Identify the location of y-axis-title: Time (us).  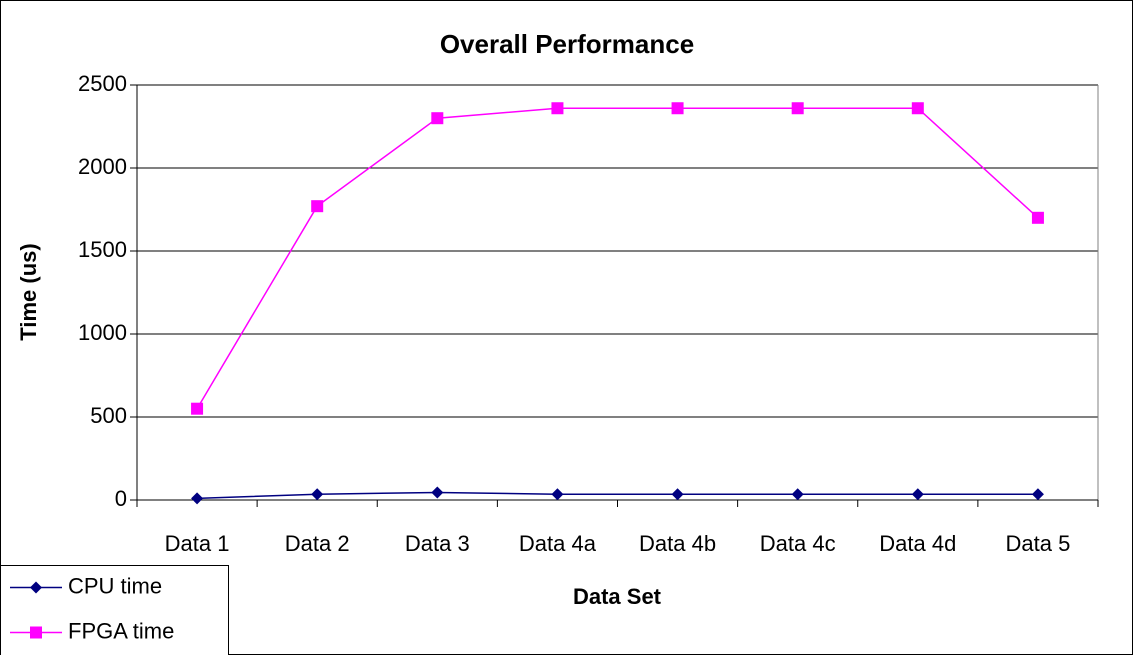
(28, 291).